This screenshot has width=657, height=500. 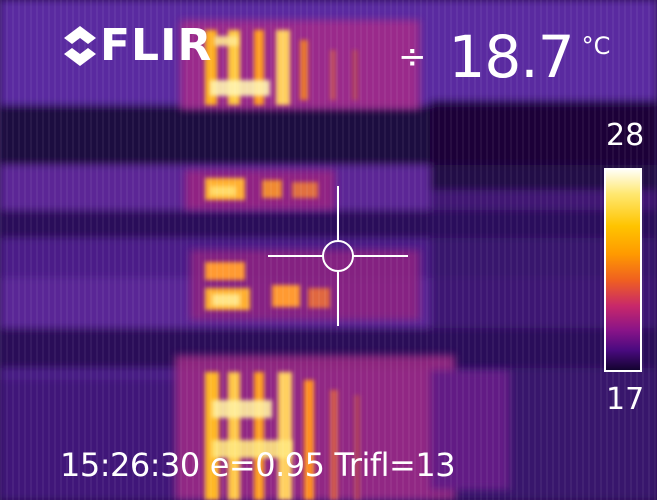 What do you see at coordinates (596, 46) in the screenshot?
I see `temperature-unit: °C` at bounding box center [596, 46].